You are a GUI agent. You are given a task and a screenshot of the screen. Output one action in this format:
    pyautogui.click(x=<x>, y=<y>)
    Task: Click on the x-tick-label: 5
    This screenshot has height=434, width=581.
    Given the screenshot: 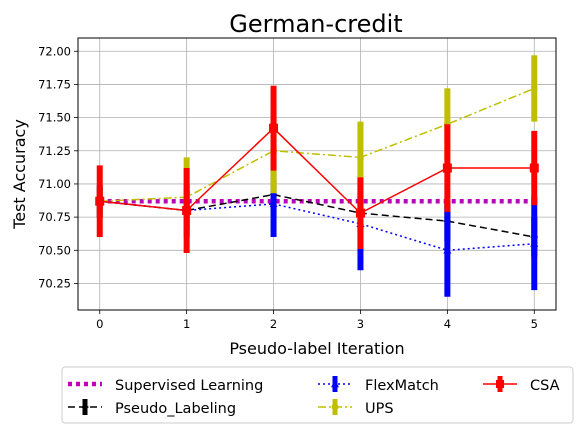 What is the action you would take?
    pyautogui.click(x=534, y=324)
    